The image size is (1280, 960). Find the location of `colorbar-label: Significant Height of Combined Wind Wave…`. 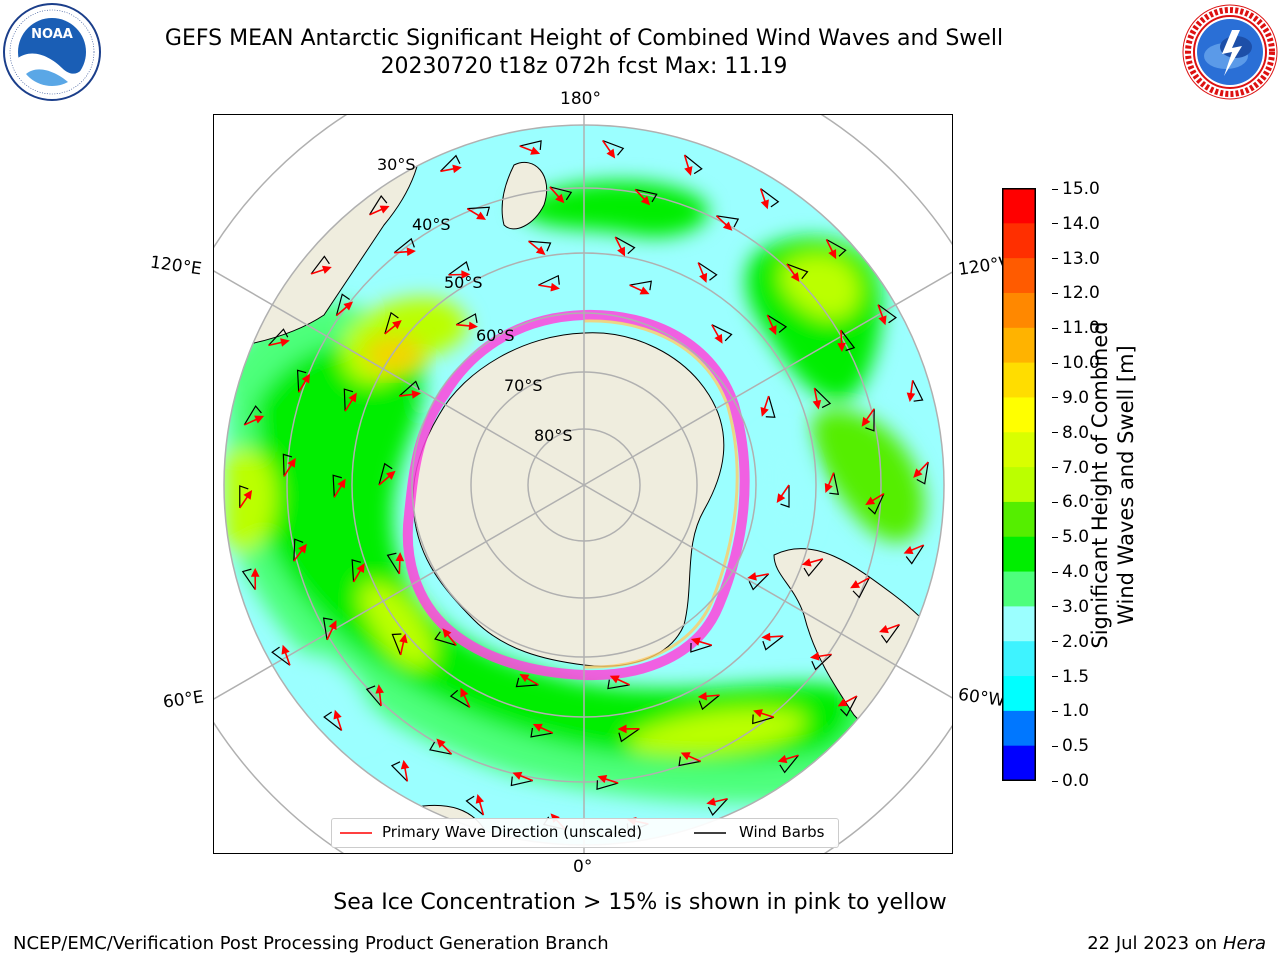

colorbar-label: Significant Height of Combined Wind Wave… is located at coordinates (1113, 485).